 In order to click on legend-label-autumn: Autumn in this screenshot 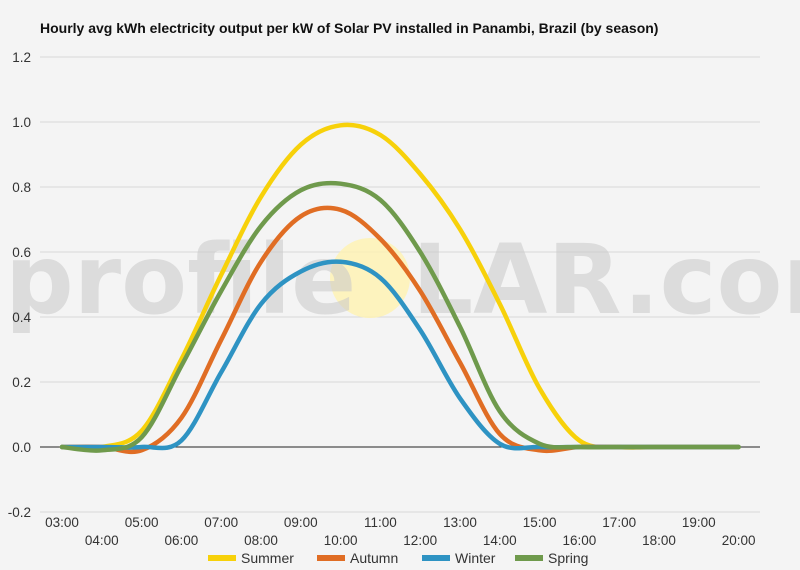, I will do `click(374, 558)`.